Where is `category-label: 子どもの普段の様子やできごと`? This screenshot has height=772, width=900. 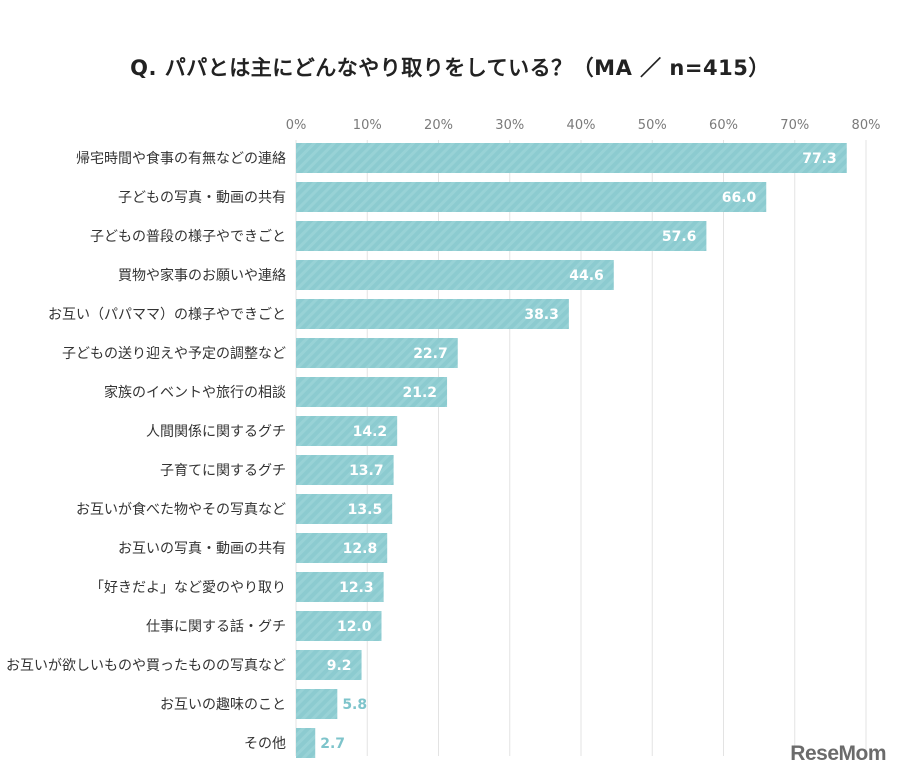
category-label: 子どもの普段の様子やできごと is located at coordinates (188, 237).